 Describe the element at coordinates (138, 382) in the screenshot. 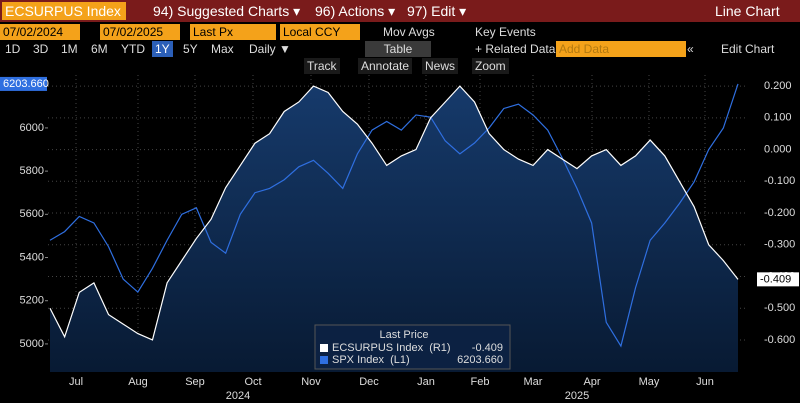

I see `x-tick-label: Aug` at that location.